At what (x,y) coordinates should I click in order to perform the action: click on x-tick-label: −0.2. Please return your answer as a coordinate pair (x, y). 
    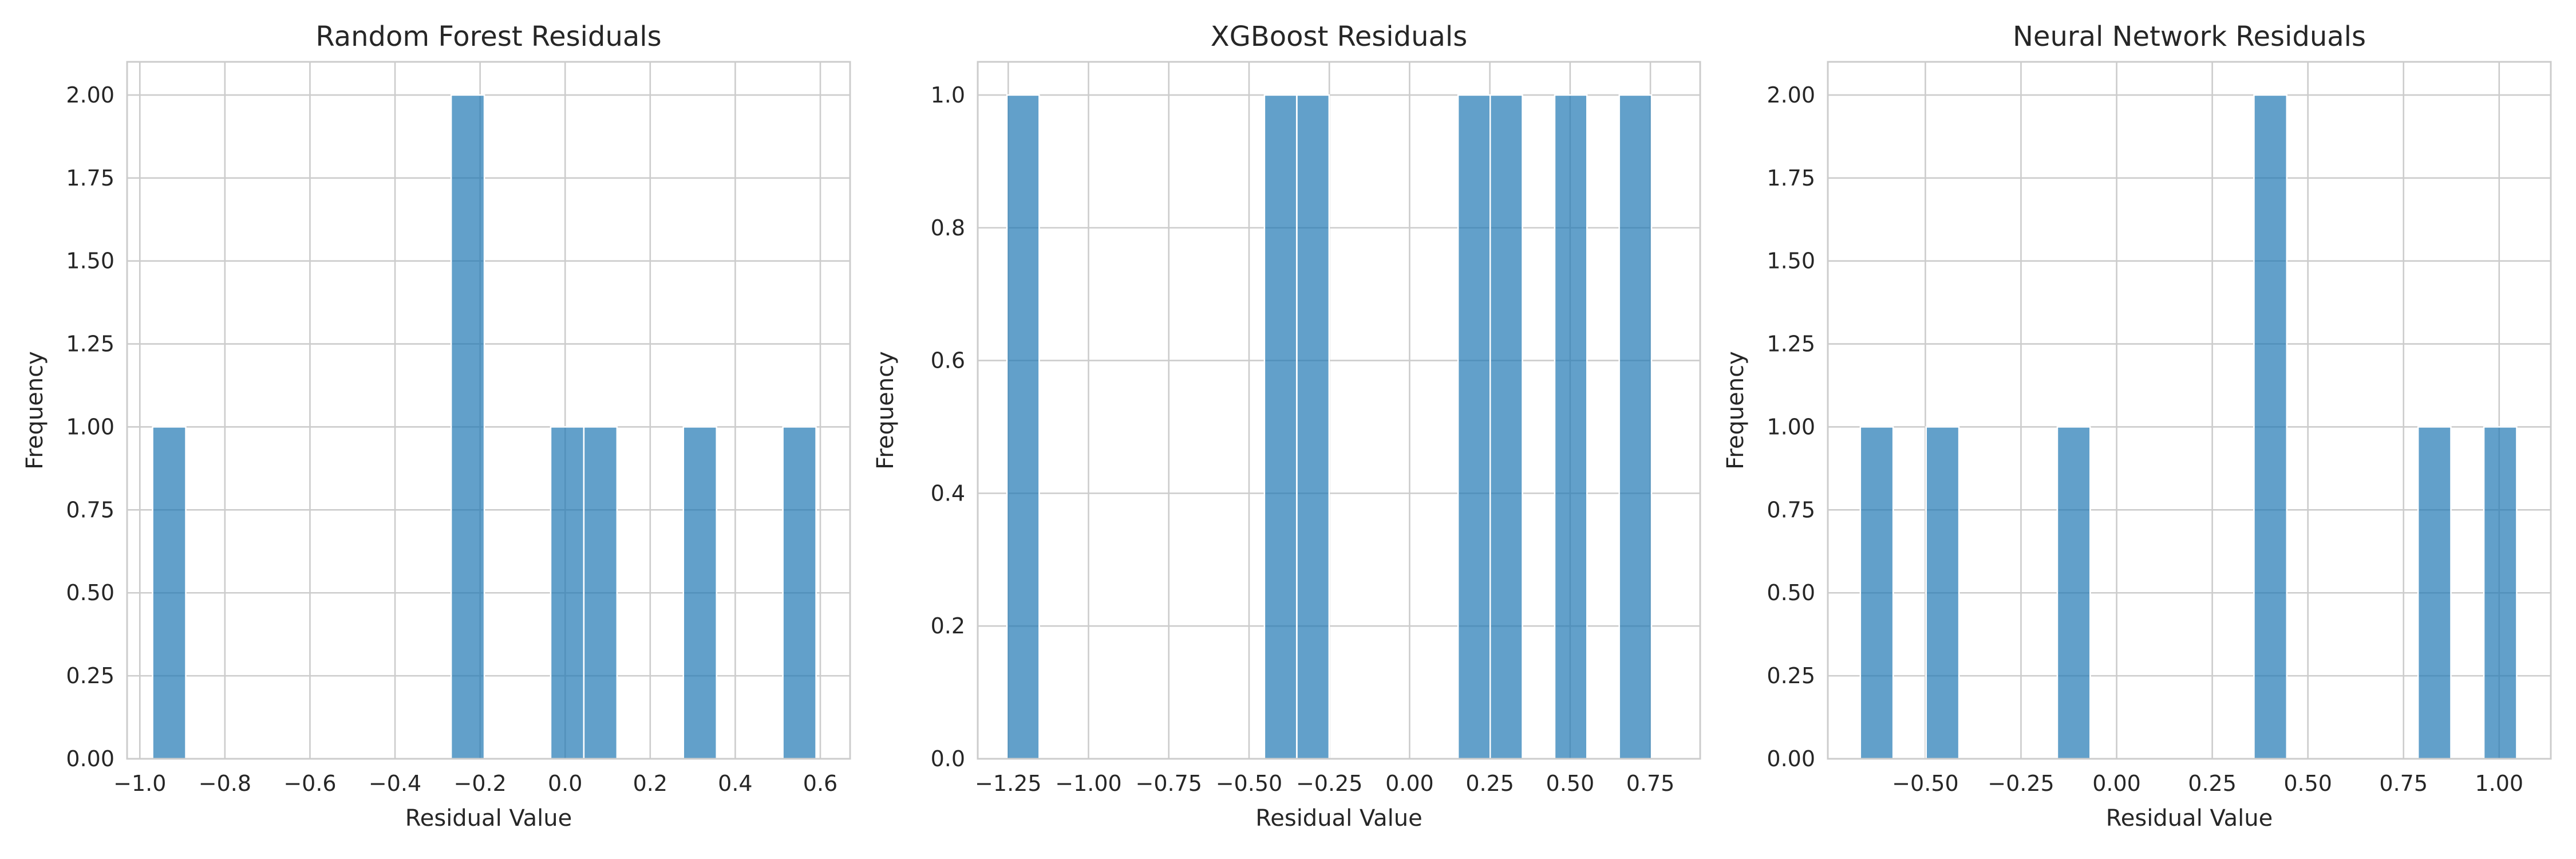
    Looking at the image, I should click on (480, 783).